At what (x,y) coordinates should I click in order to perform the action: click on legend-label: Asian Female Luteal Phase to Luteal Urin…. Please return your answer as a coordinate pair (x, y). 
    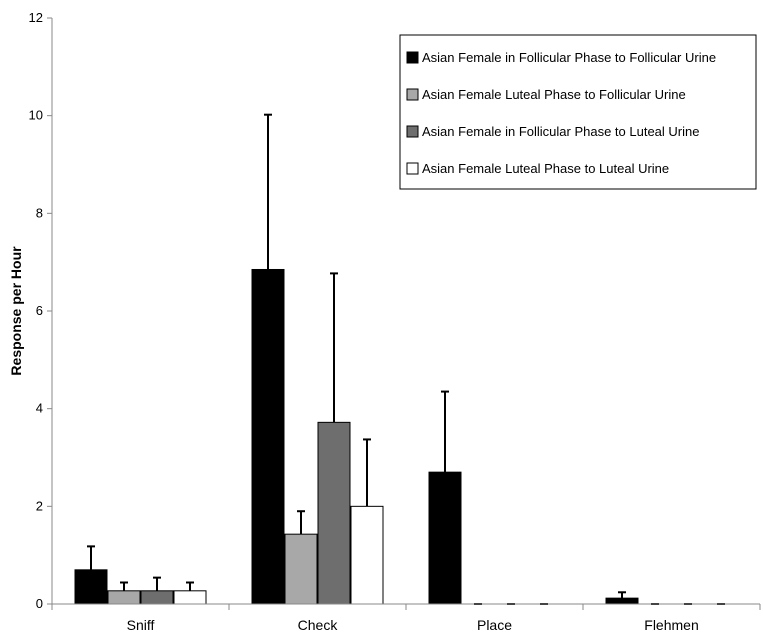
    Looking at the image, I should click on (545, 168).